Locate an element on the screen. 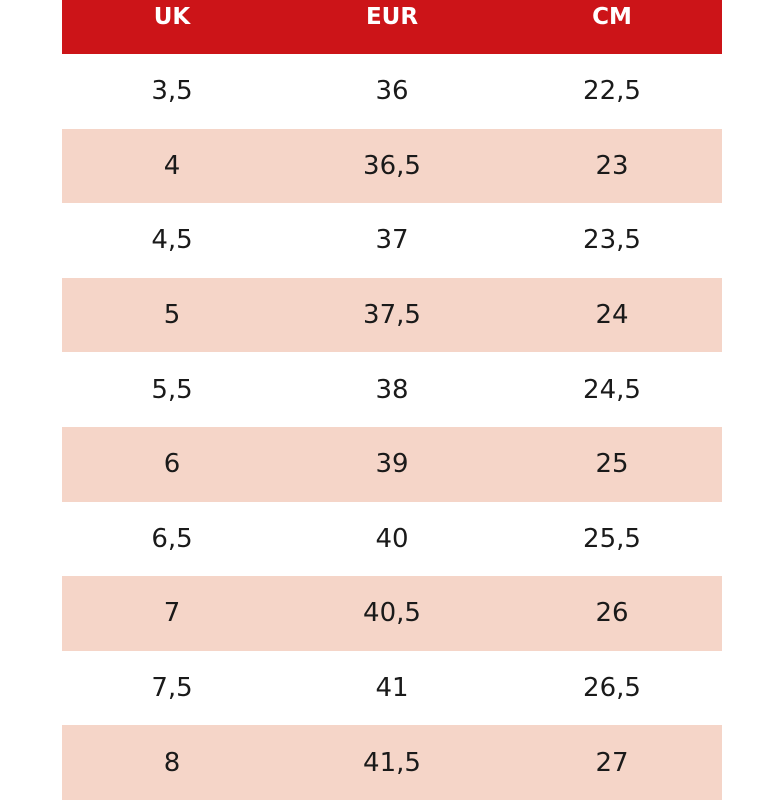 The height and width of the screenshot is (800, 780). cell-uk: 4 is located at coordinates (172, 166).